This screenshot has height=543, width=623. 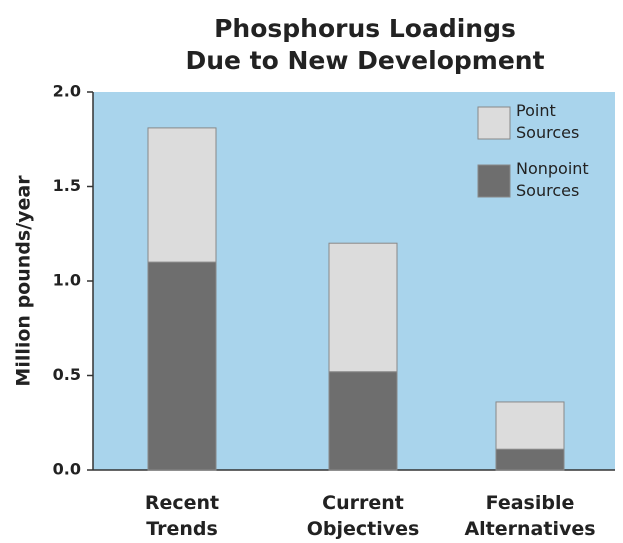 I want to click on x-tick-label: Feasible Alternatives, so click(x=529, y=516).